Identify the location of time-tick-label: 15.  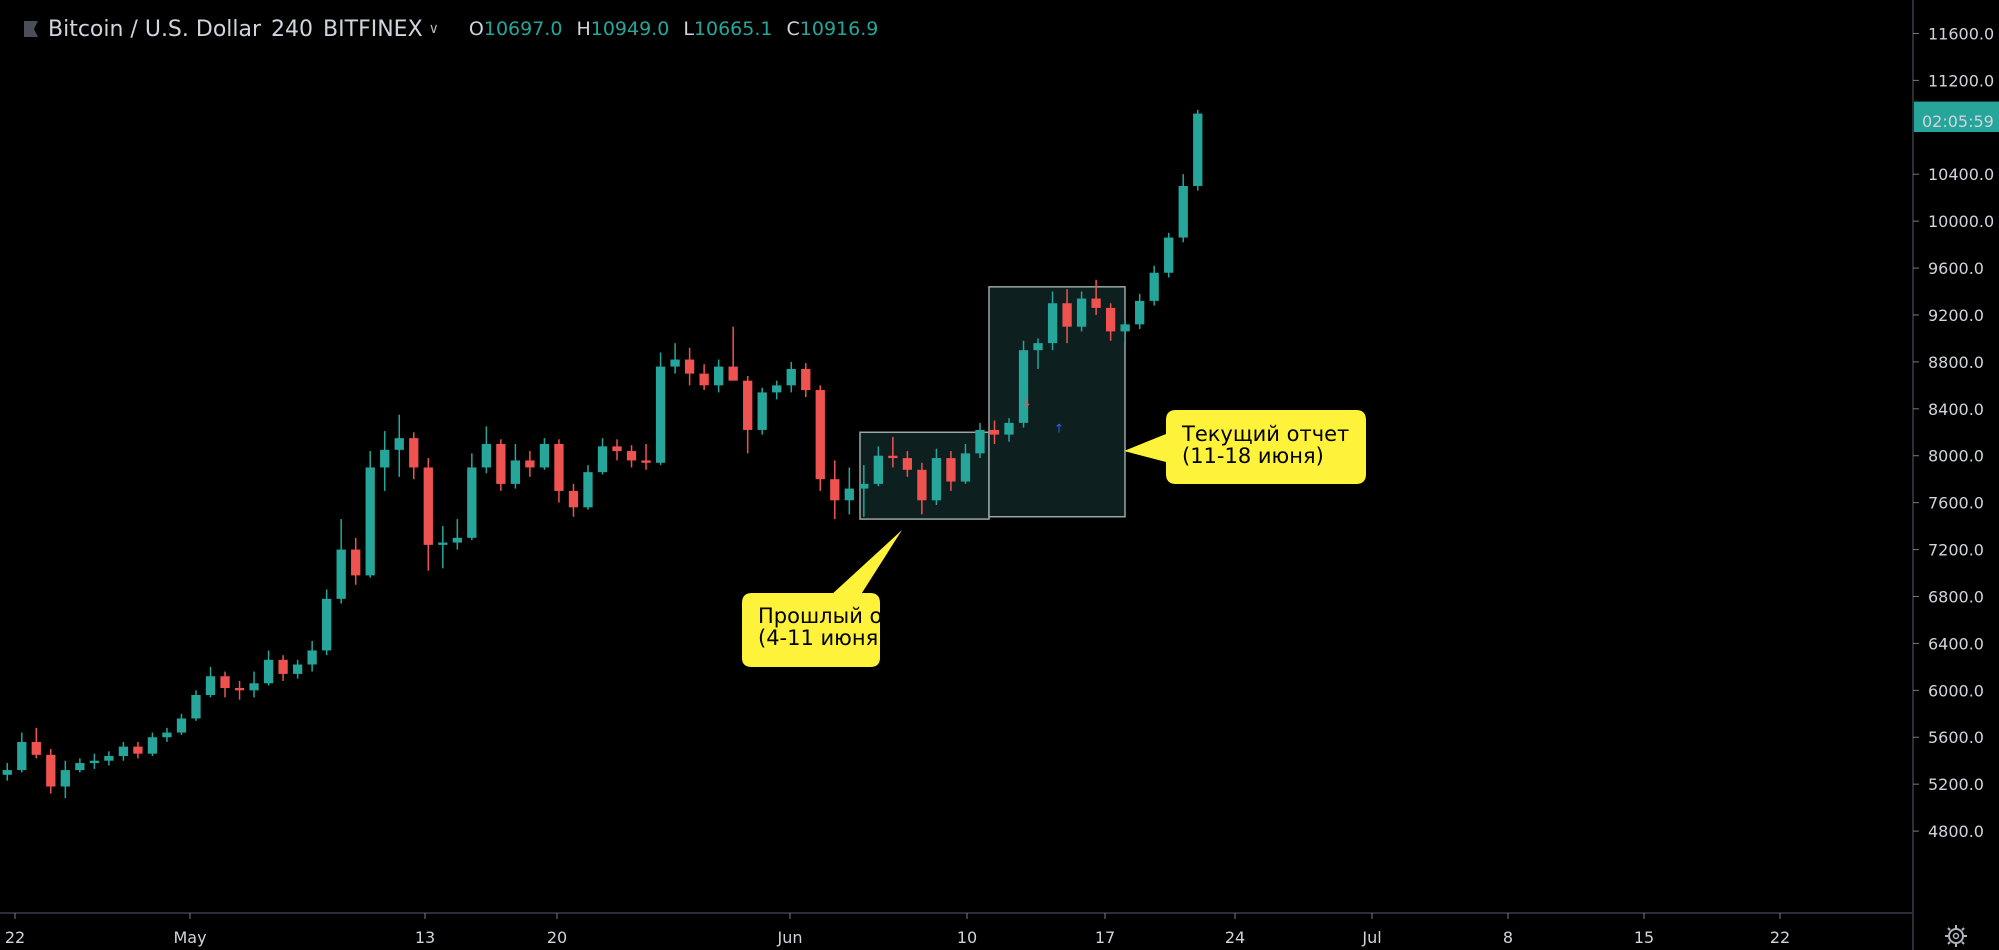
(1644, 937).